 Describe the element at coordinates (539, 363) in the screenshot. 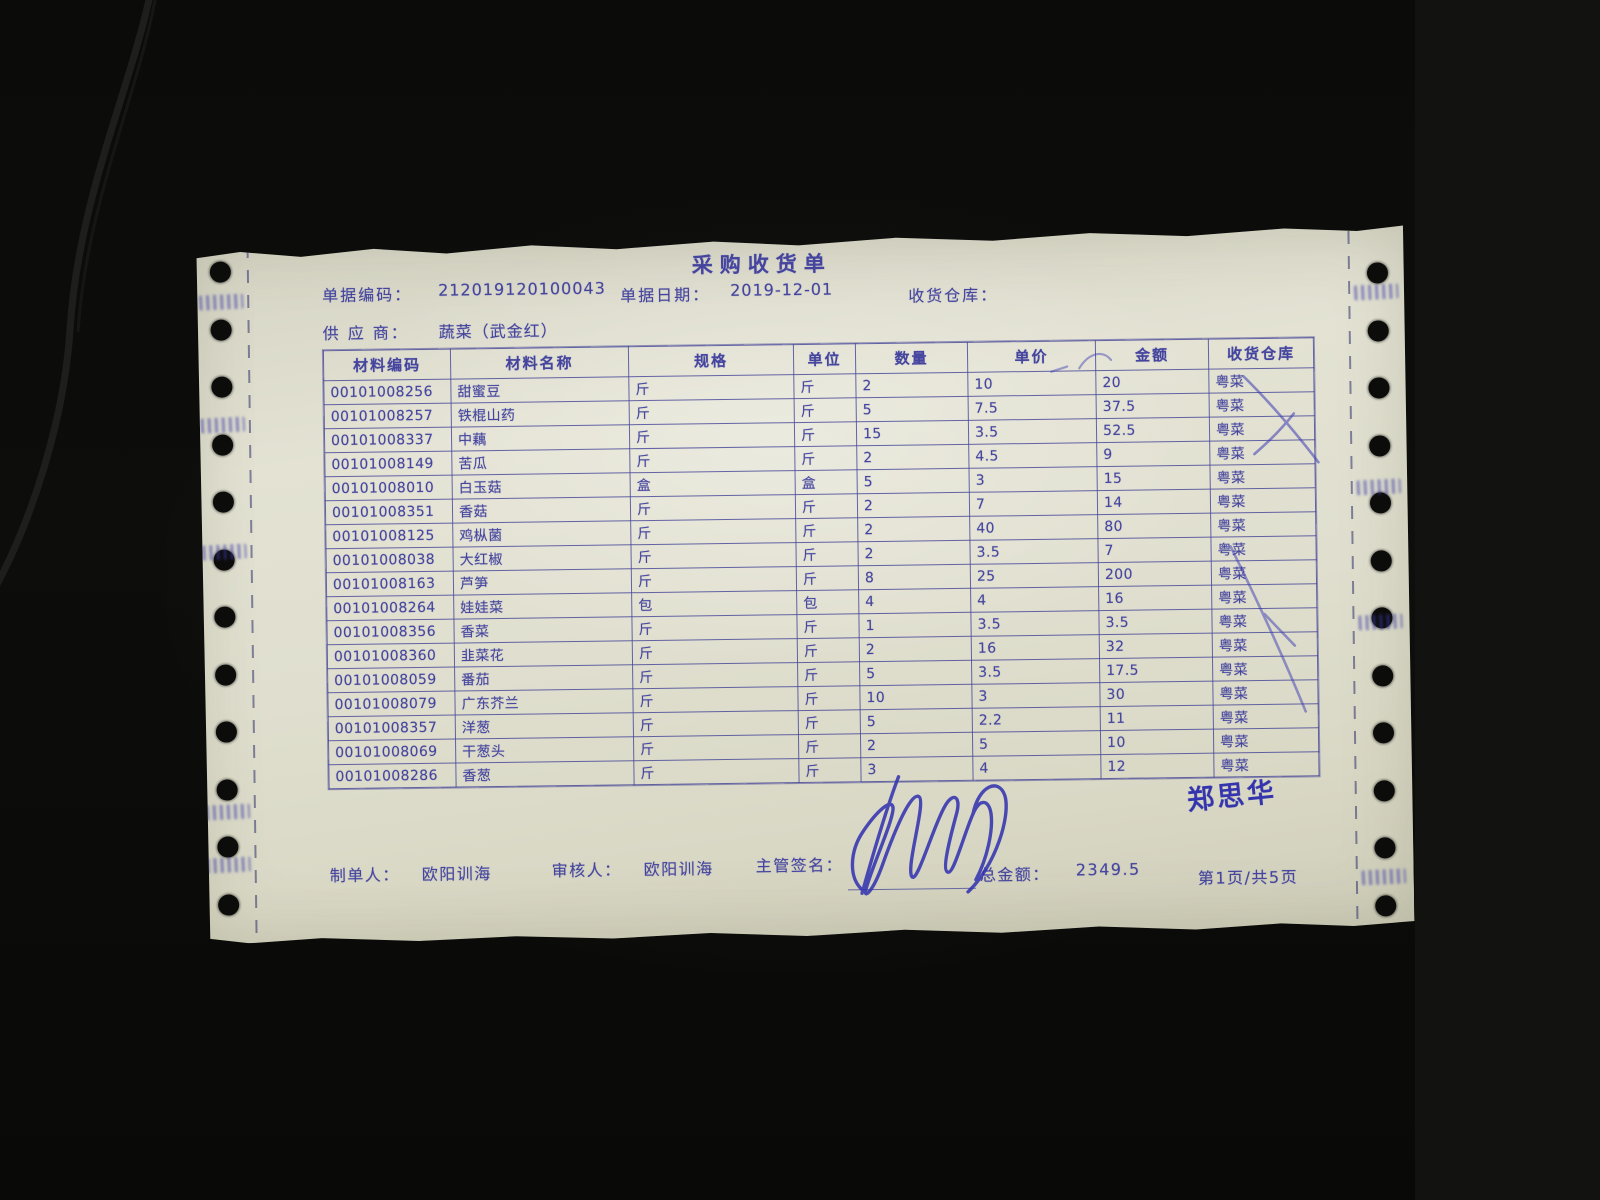

I see `table-header-cell: 材料名称` at that location.